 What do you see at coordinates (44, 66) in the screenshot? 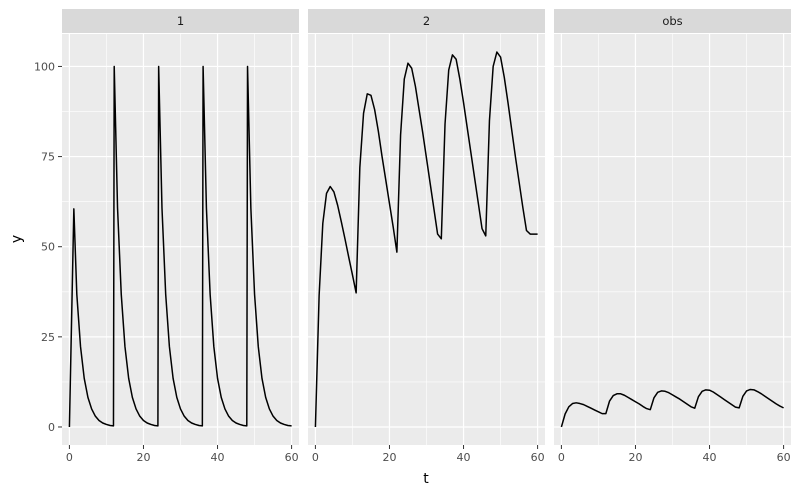
I see `y-tick-label: 100` at bounding box center [44, 66].